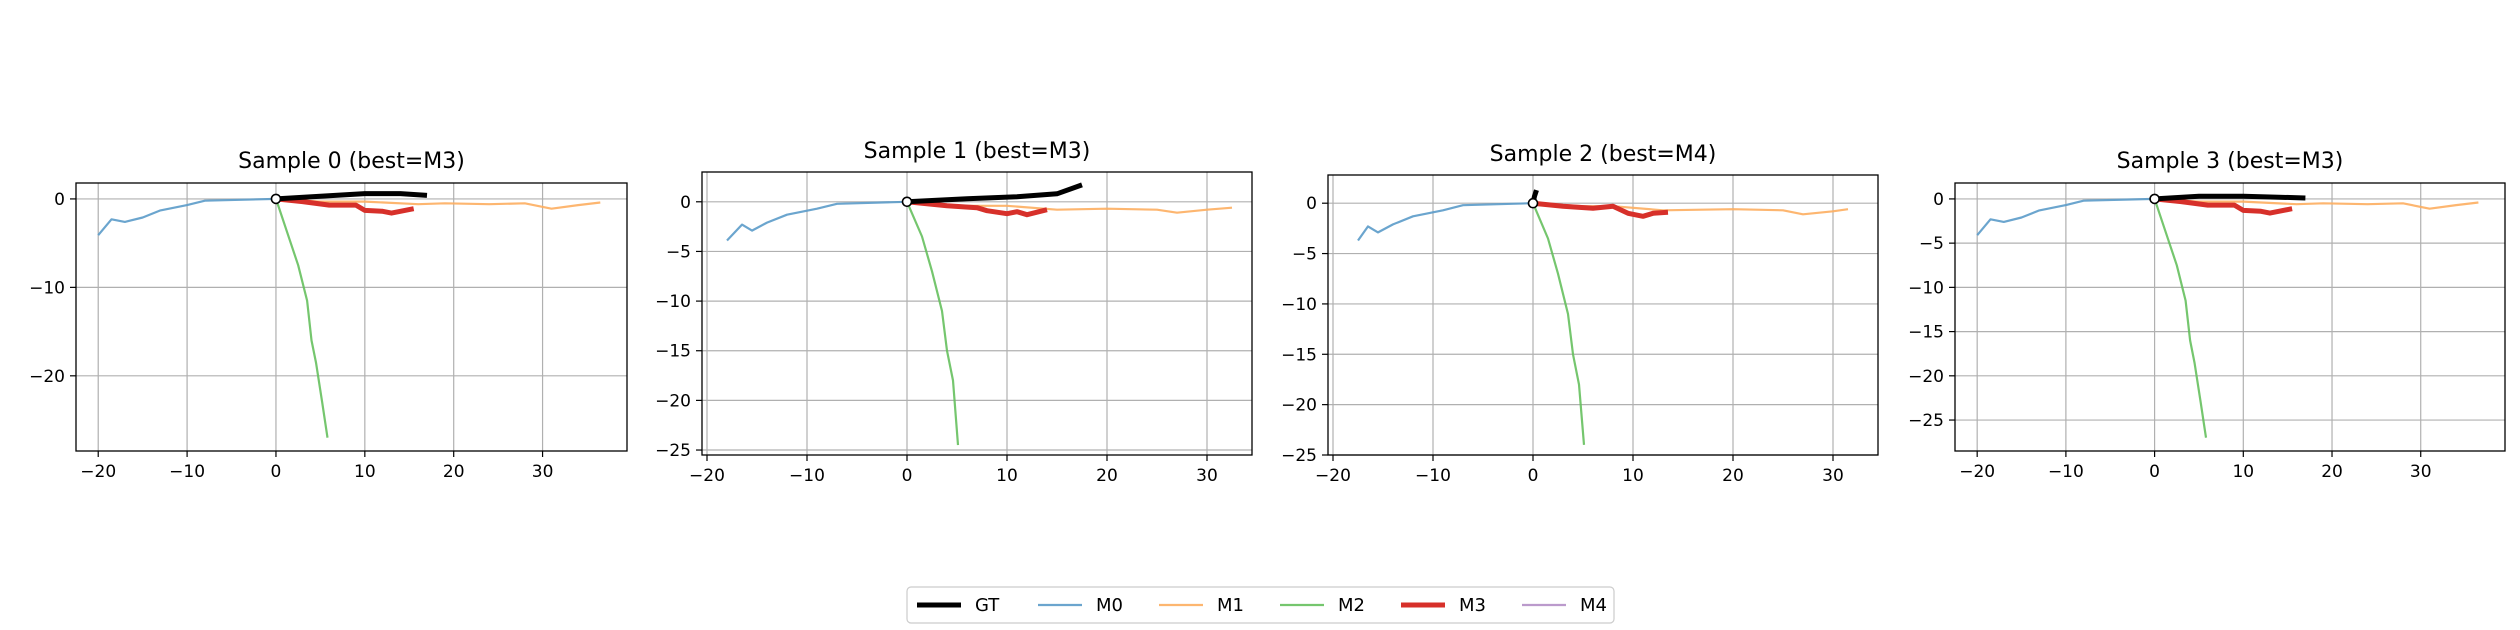  What do you see at coordinates (351, 161) in the screenshot?
I see `subplot-title: Sample 0 (best=M3)` at bounding box center [351, 161].